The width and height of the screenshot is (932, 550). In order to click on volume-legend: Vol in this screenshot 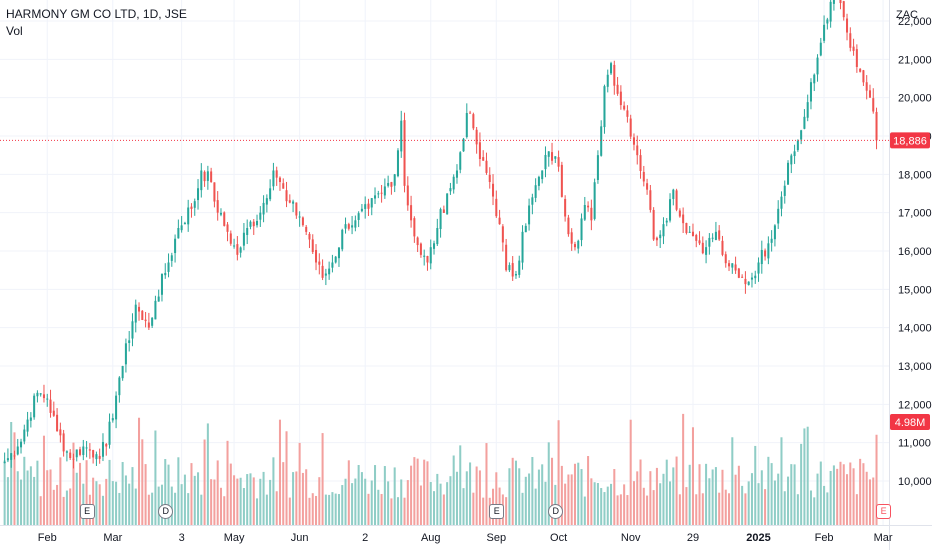, I will do `click(14, 31)`.